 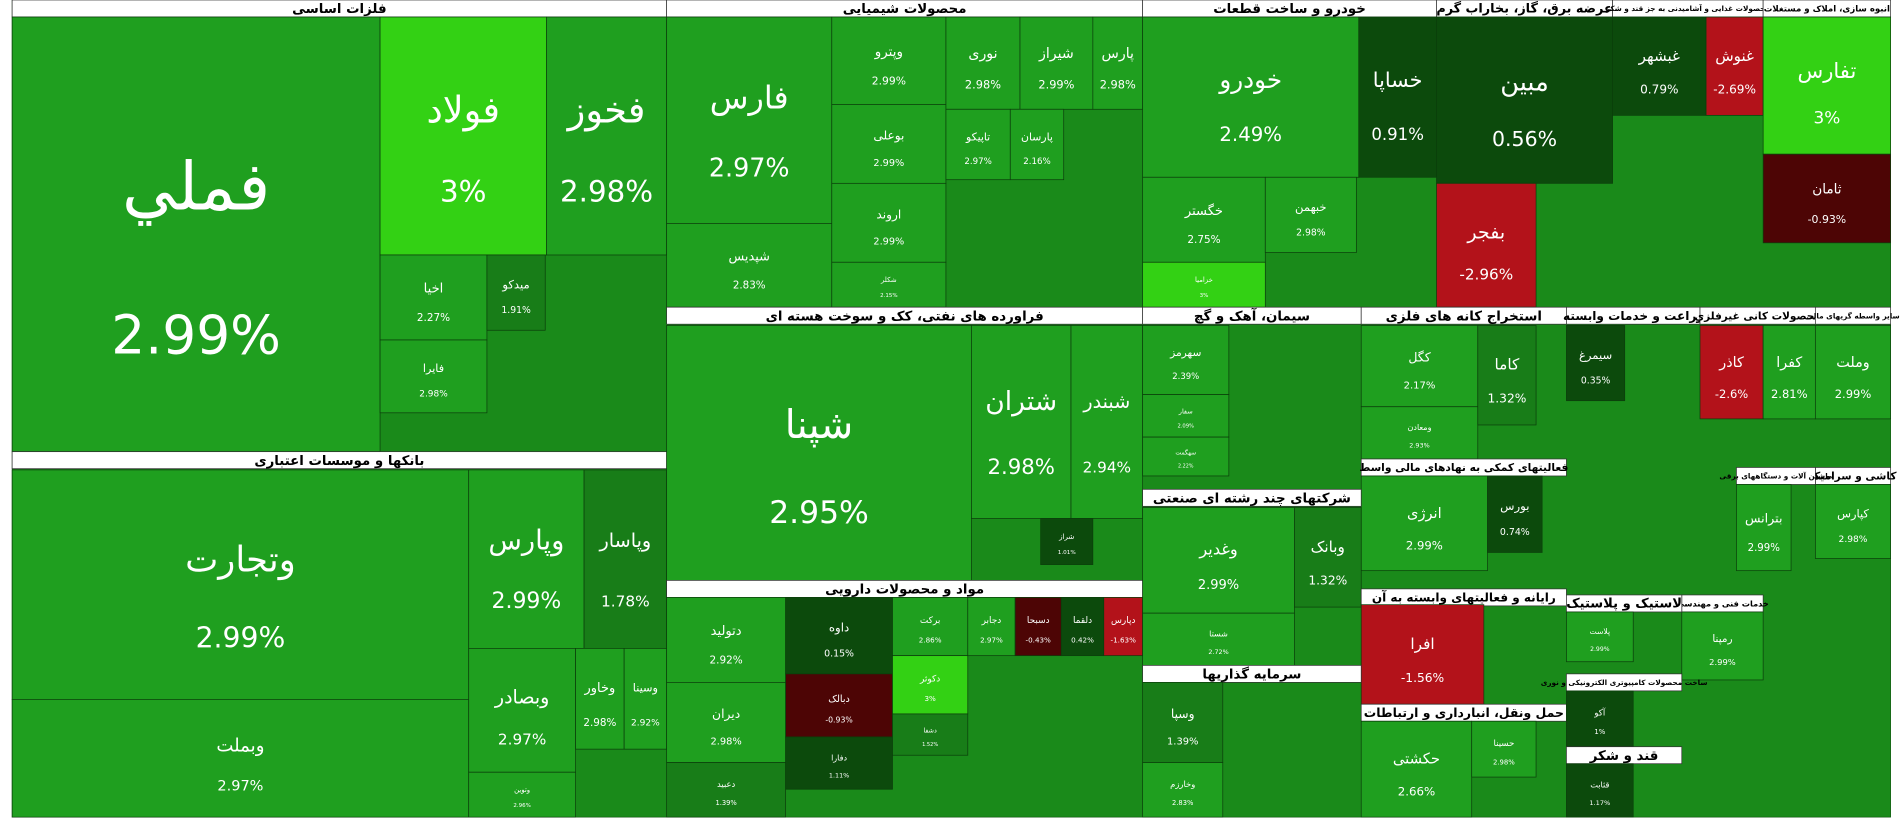 I want to click on sector-header, so click(x=1853, y=315).